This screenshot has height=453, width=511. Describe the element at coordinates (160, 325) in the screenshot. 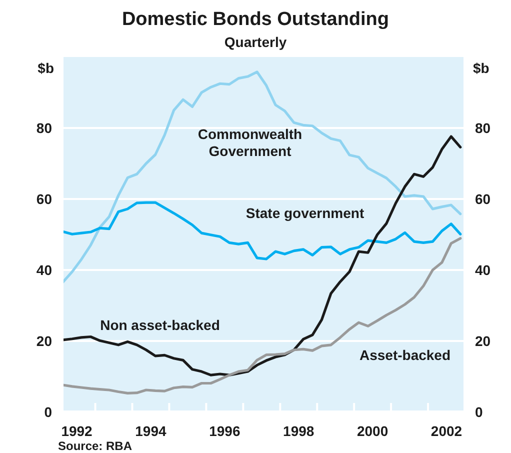

I see `series-label: Non asset-backed` at that location.